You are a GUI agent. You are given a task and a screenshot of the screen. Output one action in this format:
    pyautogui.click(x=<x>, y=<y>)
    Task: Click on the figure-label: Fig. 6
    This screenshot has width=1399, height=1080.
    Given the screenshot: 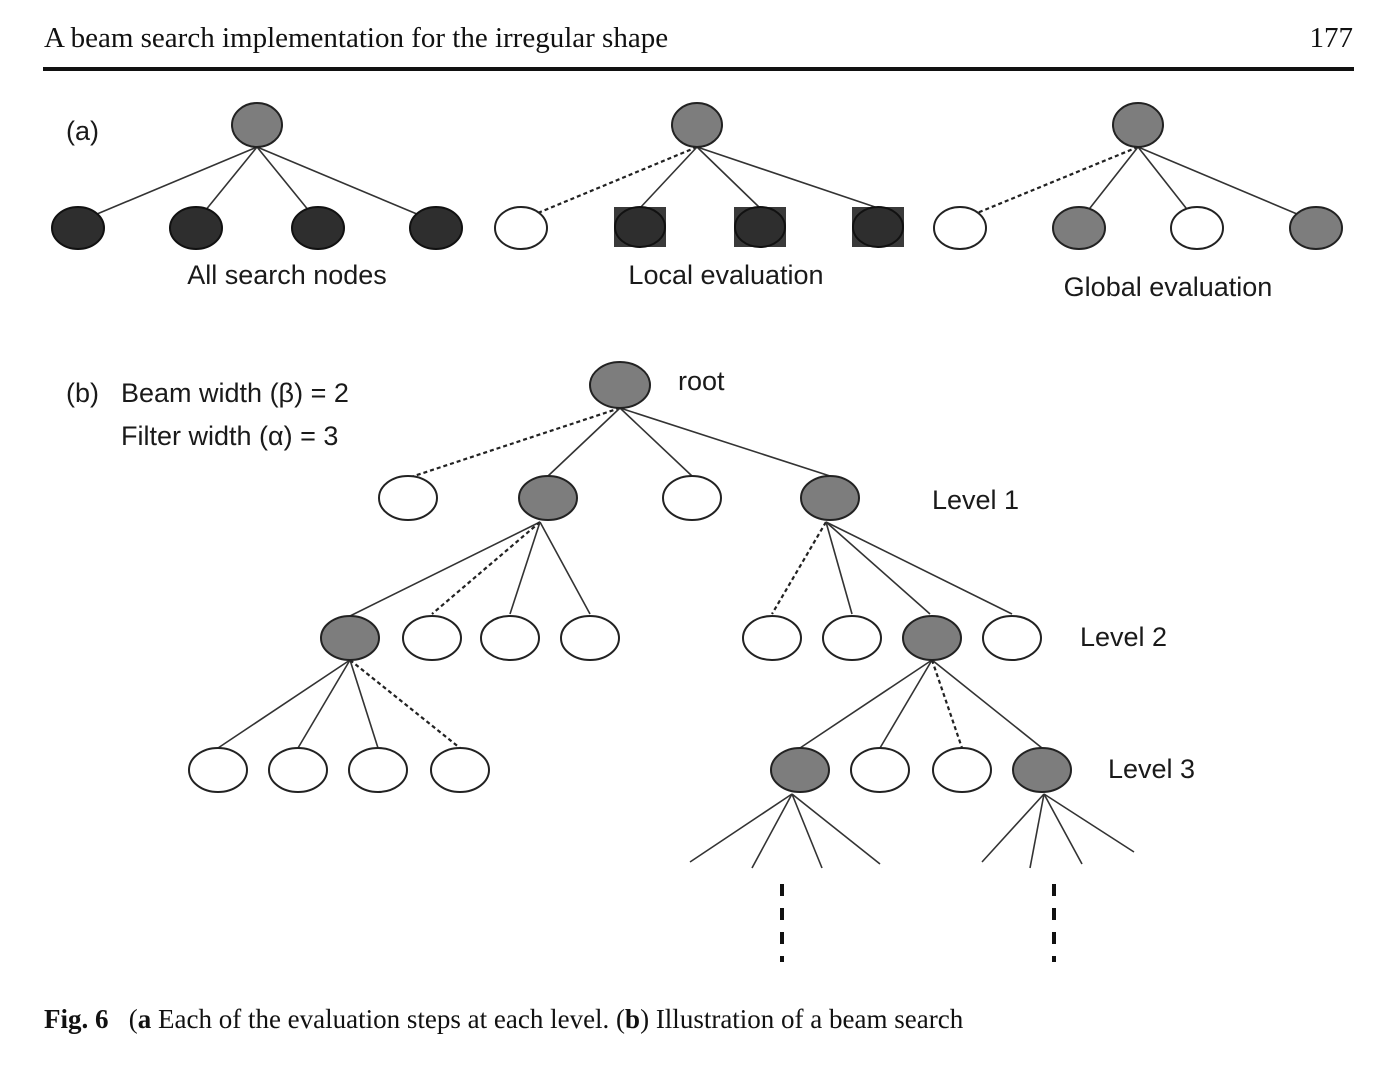 What is the action you would take?
    pyautogui.click(x=76, y=1019)
    